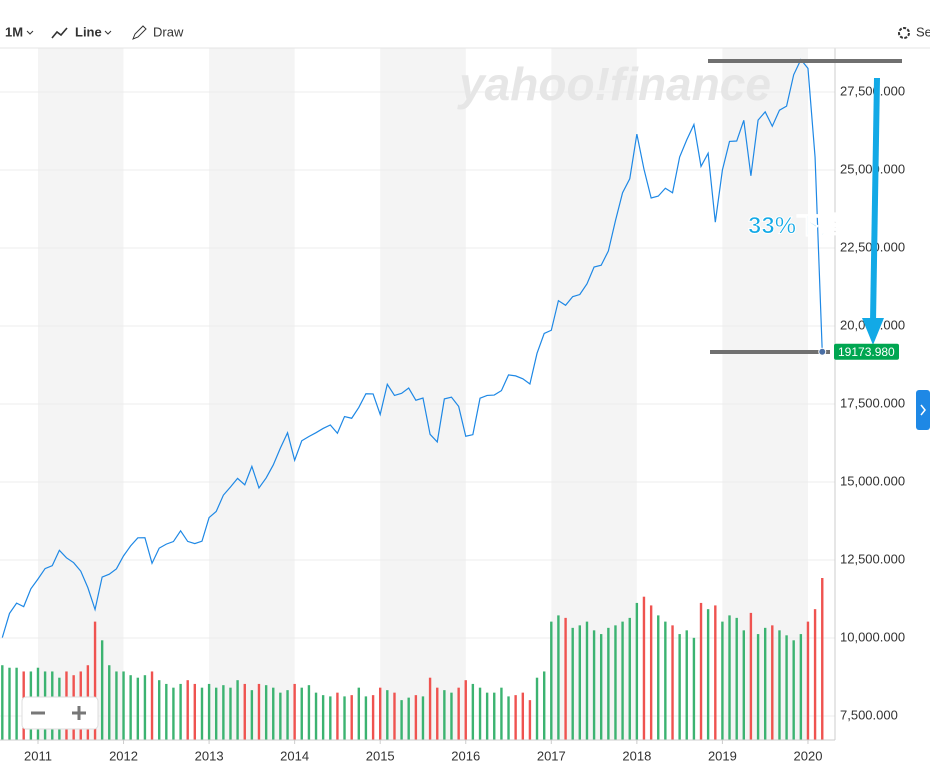  Describe the element at coordinates (822, 351) in the screenshot. I see `last-point` at that location.